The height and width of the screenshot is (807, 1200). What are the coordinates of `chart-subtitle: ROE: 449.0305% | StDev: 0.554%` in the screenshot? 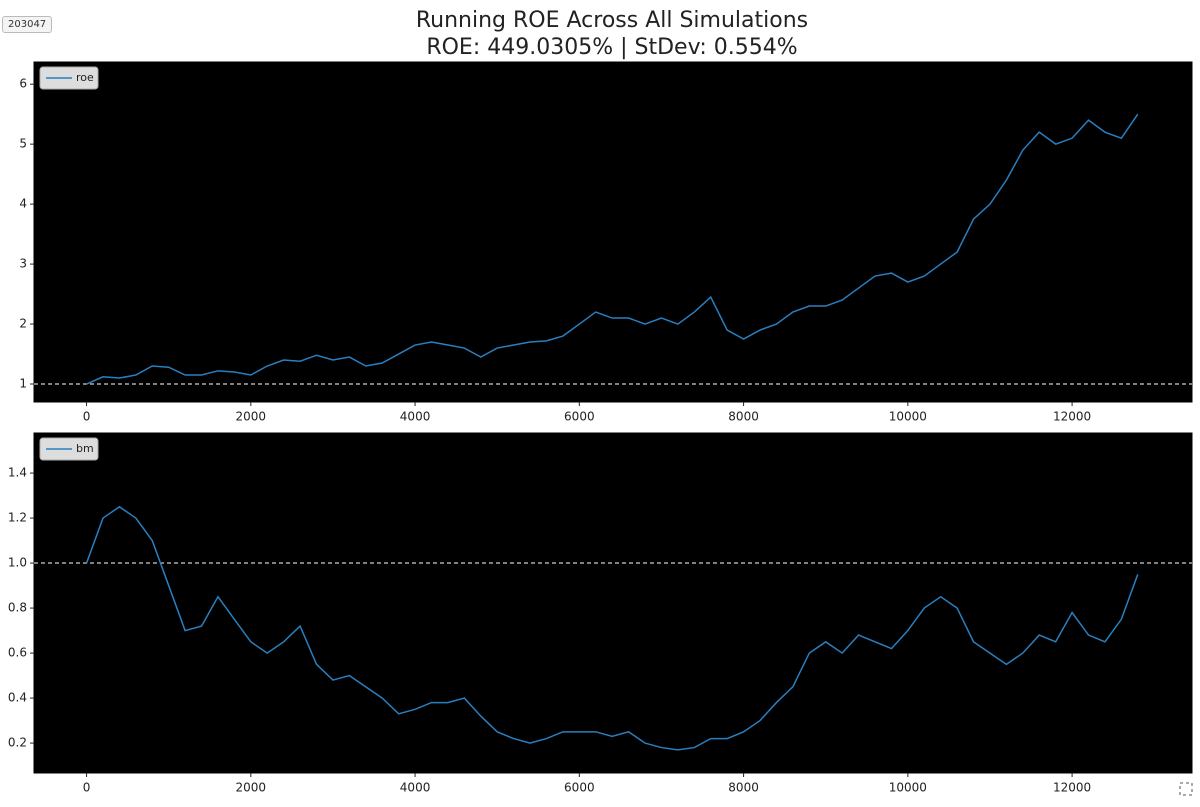 It's located at (611, 47).